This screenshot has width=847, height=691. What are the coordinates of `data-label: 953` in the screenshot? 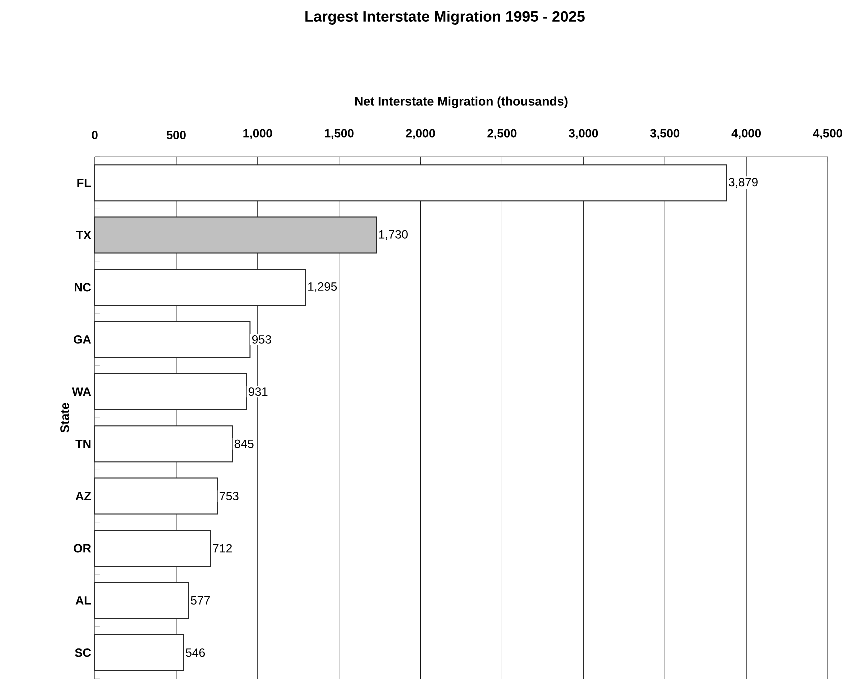 It's located at (262, 339).